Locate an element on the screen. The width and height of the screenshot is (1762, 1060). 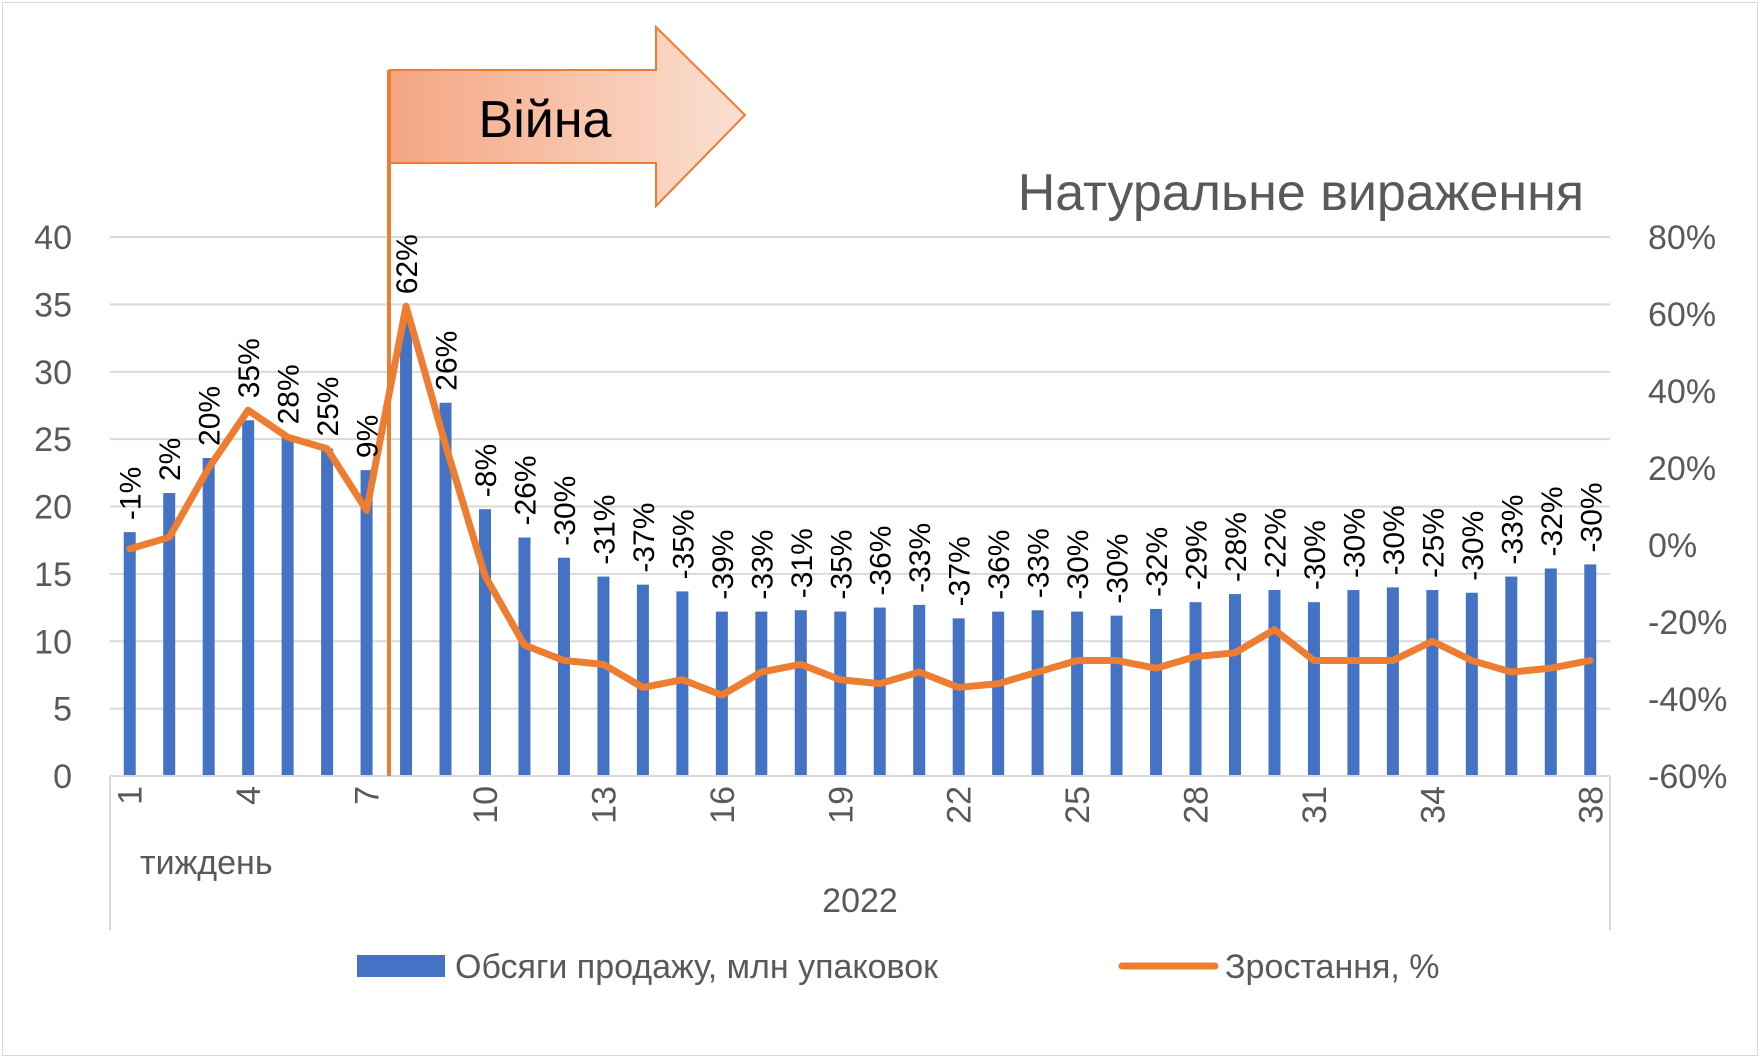
growth-data-label: 20% is located at coordinates (210, 416).